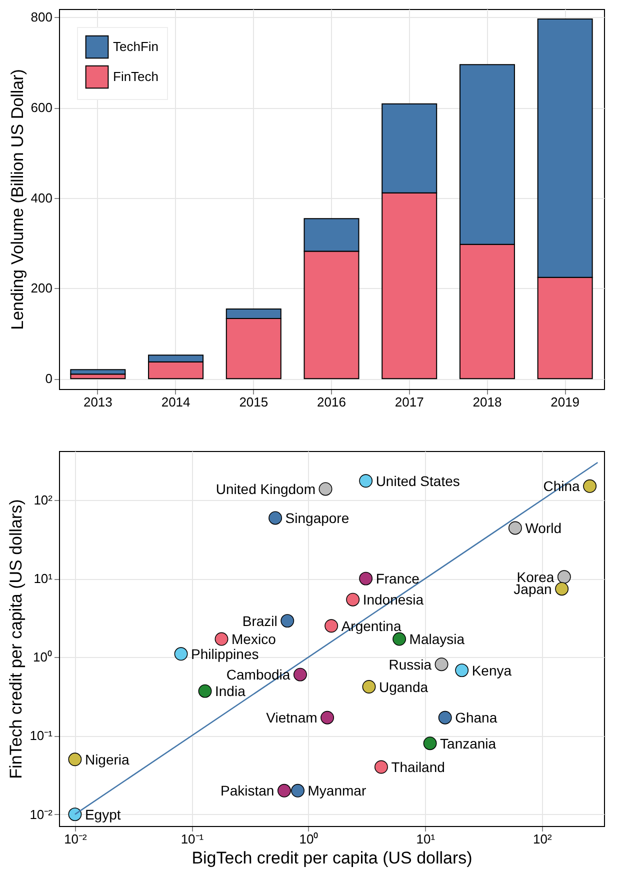  Describe the element at coordinates (42, 736) in the screenshot. I see `y-tick-label: 10⁻¹` at that location.